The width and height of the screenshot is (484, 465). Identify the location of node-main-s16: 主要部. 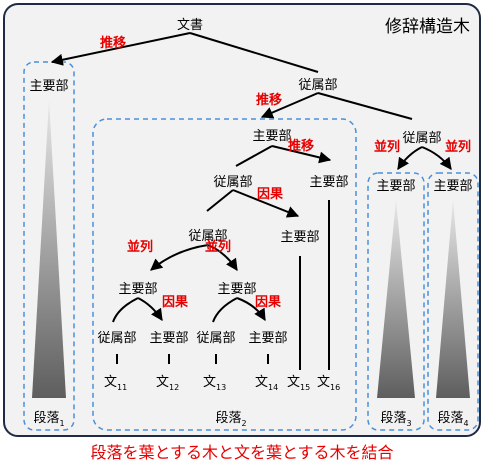
(328, 182).